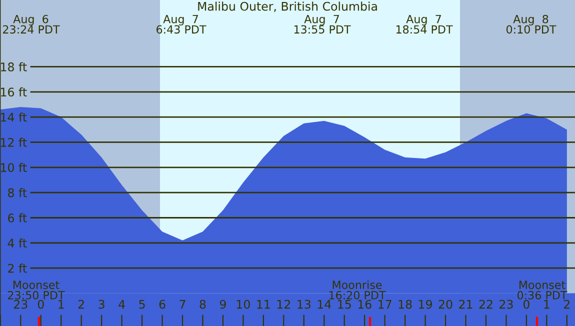 The image size is (575, 326). Describe the element at coordinates (14, 167) in the screenshot. I see `y-tick-label: 10 ft` at that location.